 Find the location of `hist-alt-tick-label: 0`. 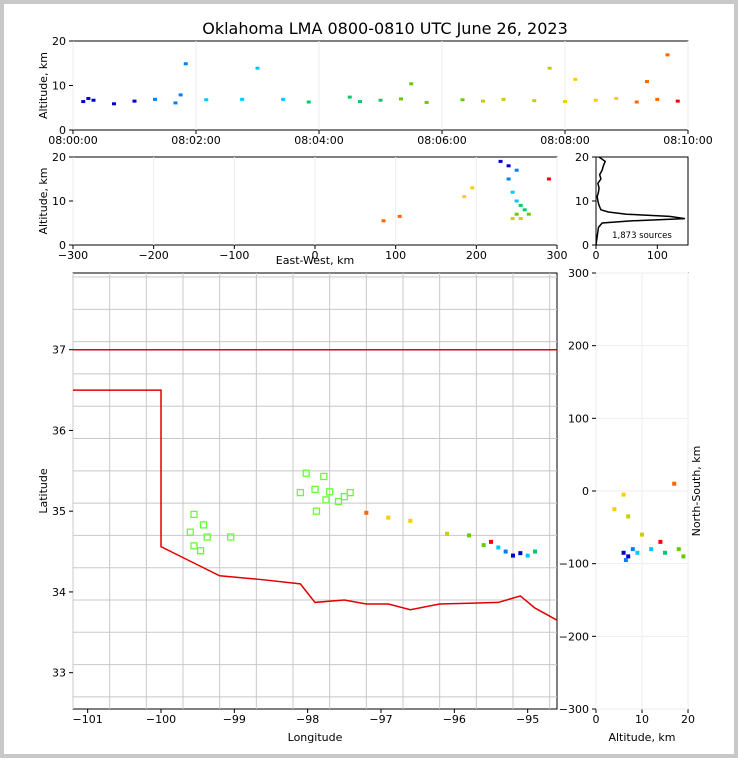

hist-alt-tick-label: 0 is located at coordinates (585, 245).